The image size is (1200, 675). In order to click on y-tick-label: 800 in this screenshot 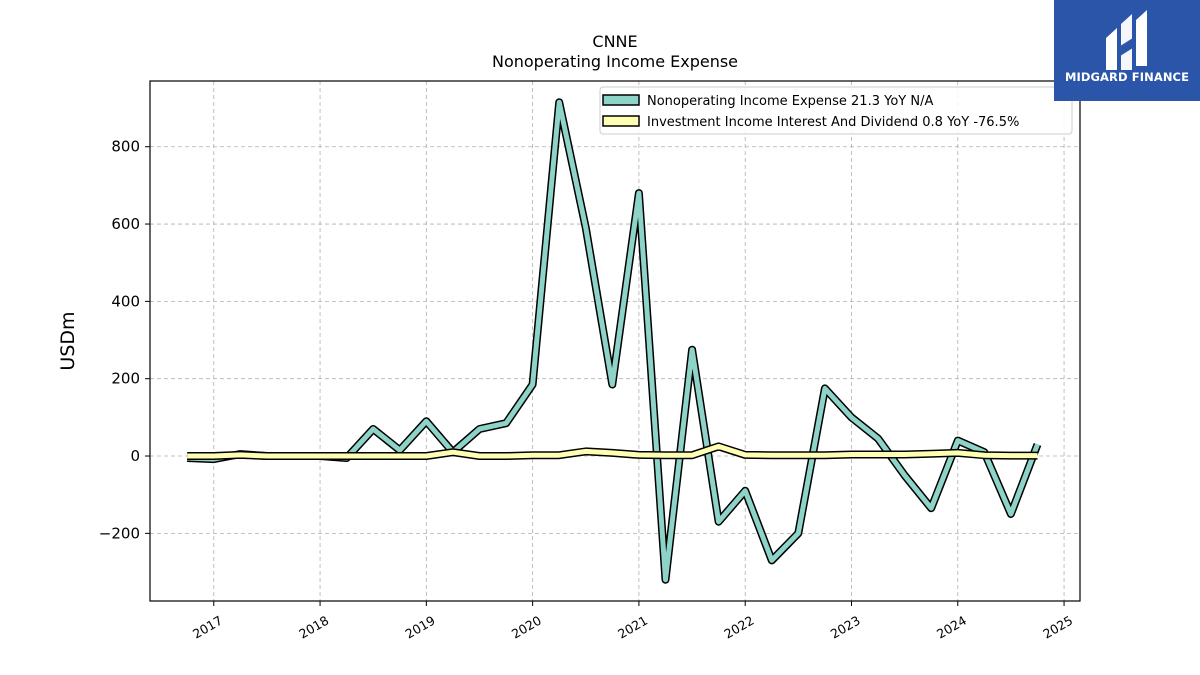, I will do `click(125, 147)`.